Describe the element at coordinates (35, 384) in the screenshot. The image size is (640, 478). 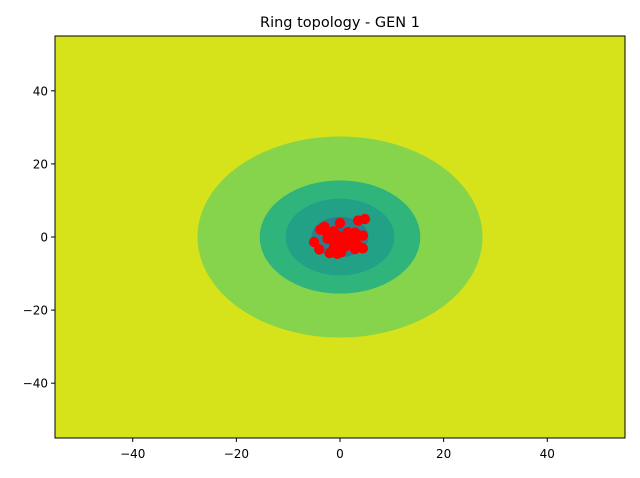
I see `y-tick-label: −40` at that location.